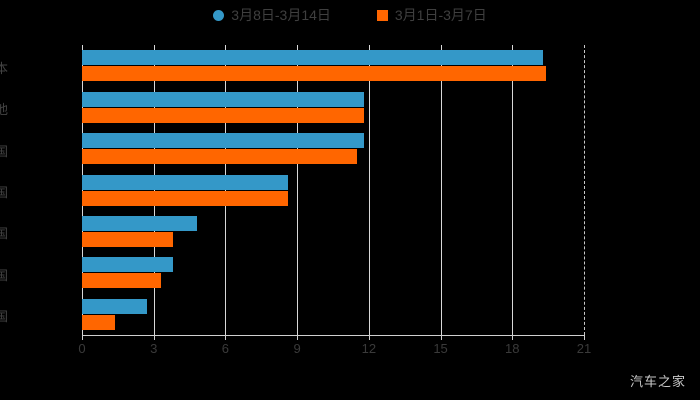  Describe the element at coordinates (297, 348) in the screenshot. I see `x-axis-tick-label: 9` at that location.